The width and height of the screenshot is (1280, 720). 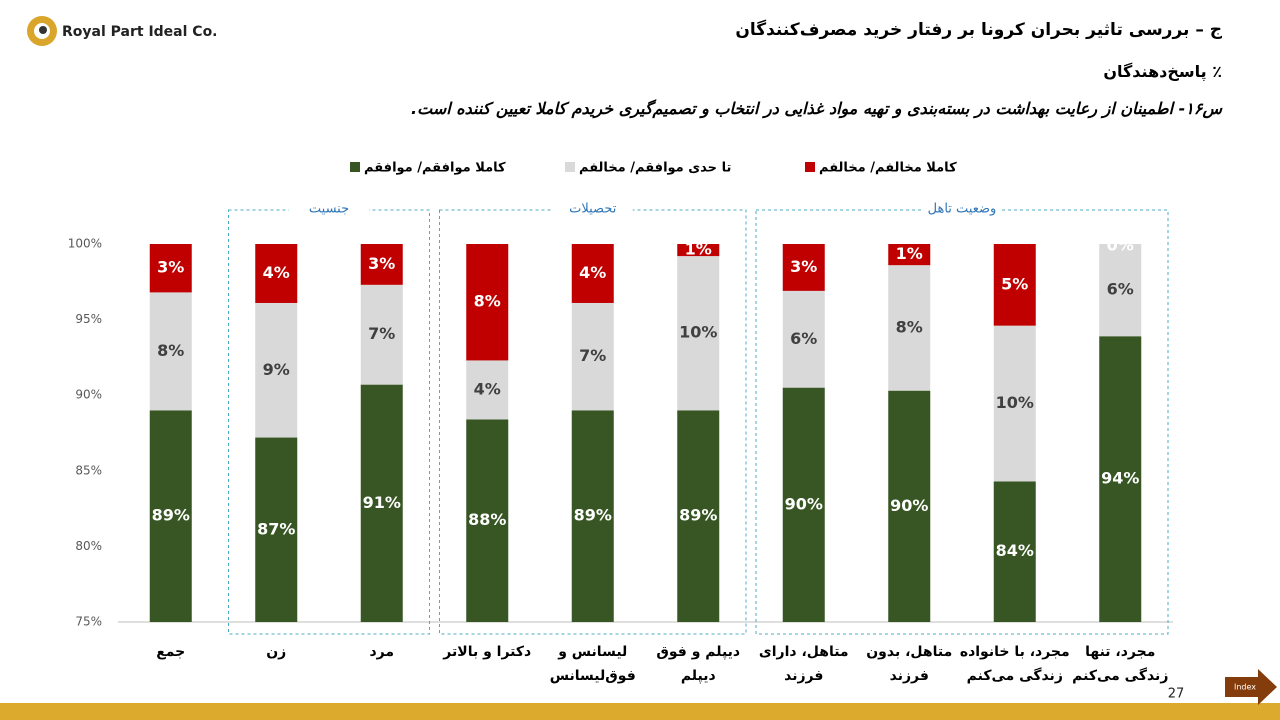 I want to click on index-arrow, so click(x=1251, y=687).